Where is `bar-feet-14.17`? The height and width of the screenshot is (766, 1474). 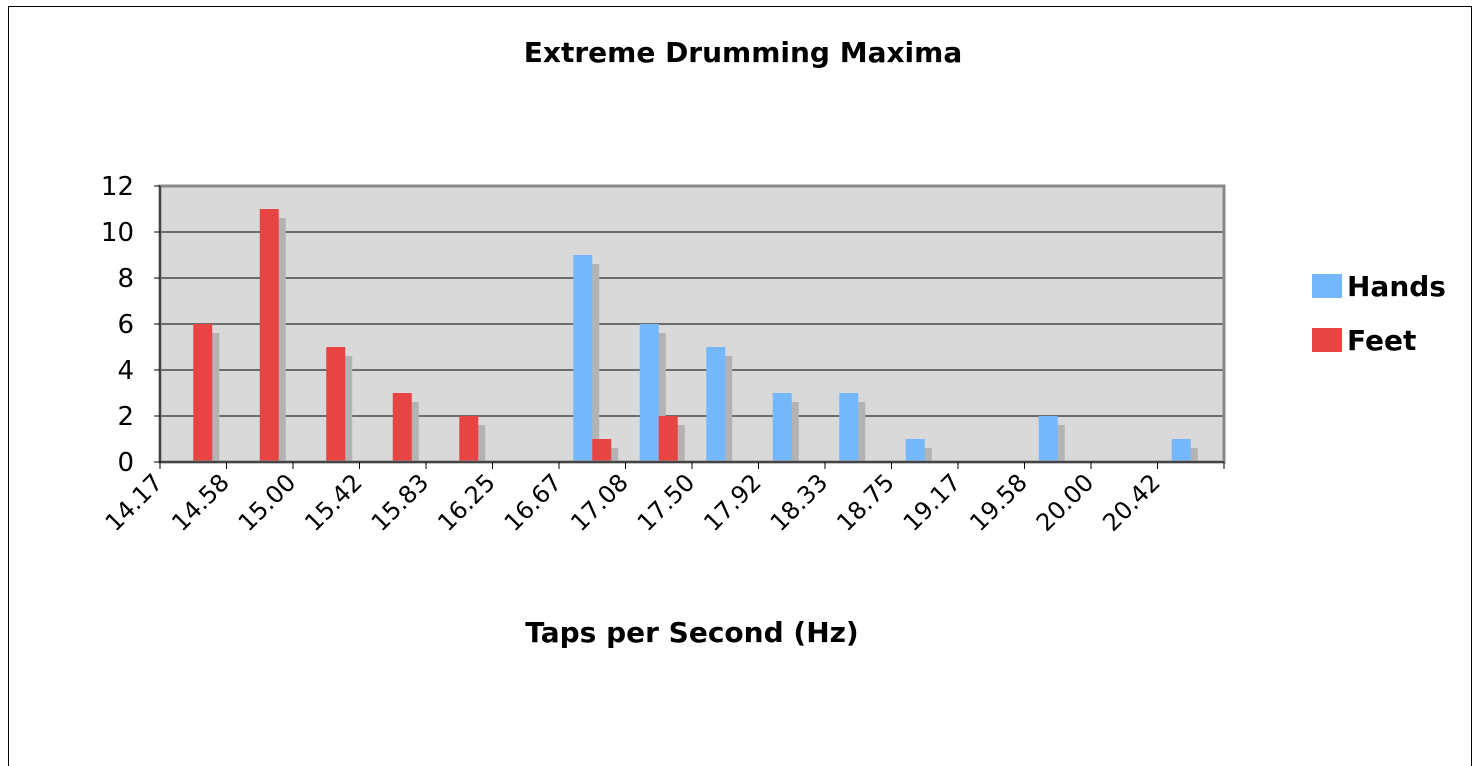 bar-feet-14.17 is located at coordinates (203, 393).